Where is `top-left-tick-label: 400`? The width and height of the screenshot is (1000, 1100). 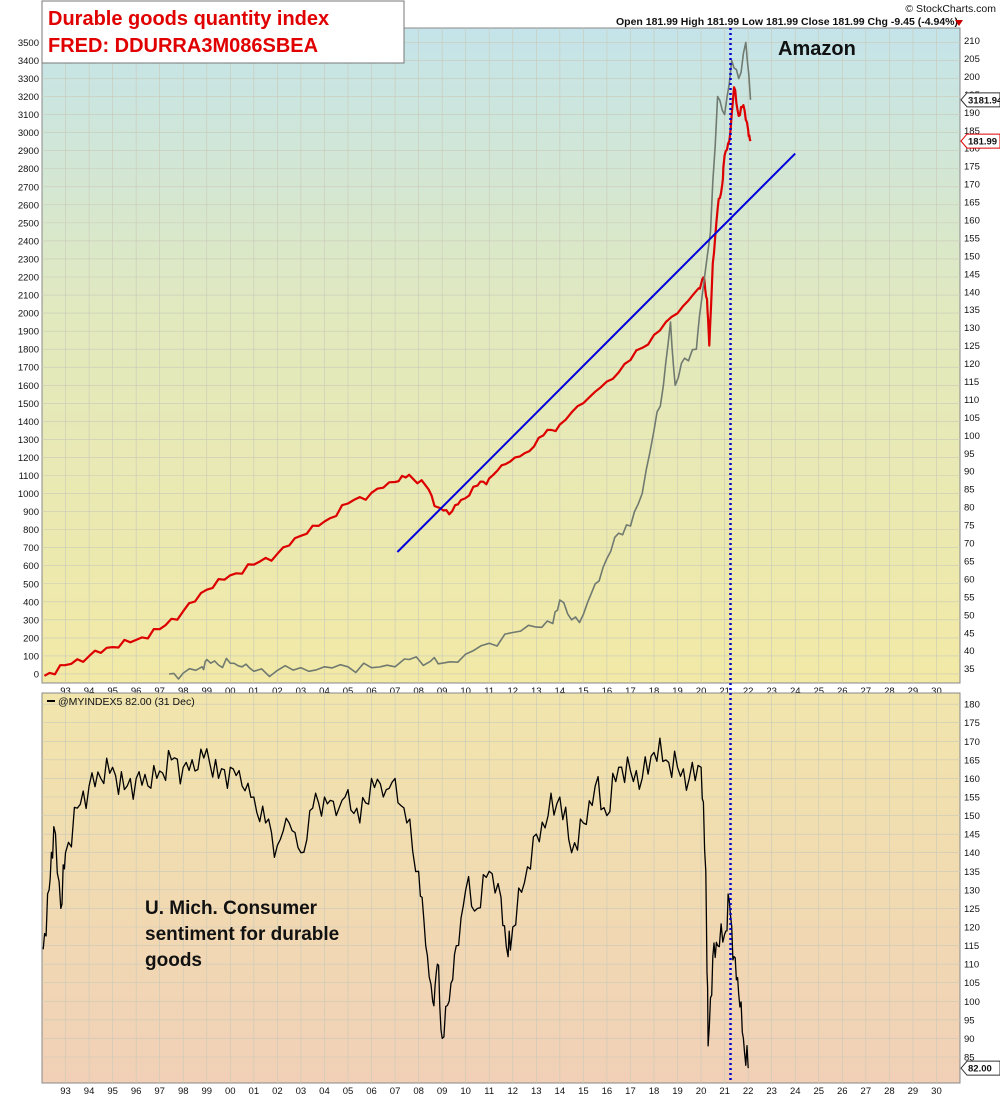 top-left-tick-label: 400 is located at coordinates (31, 602).